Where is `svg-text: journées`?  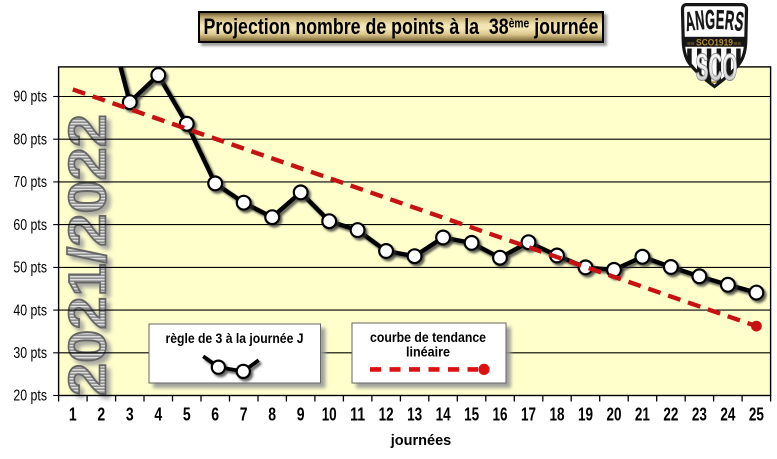
svg-text: journées is located at coordinates (420, 440).